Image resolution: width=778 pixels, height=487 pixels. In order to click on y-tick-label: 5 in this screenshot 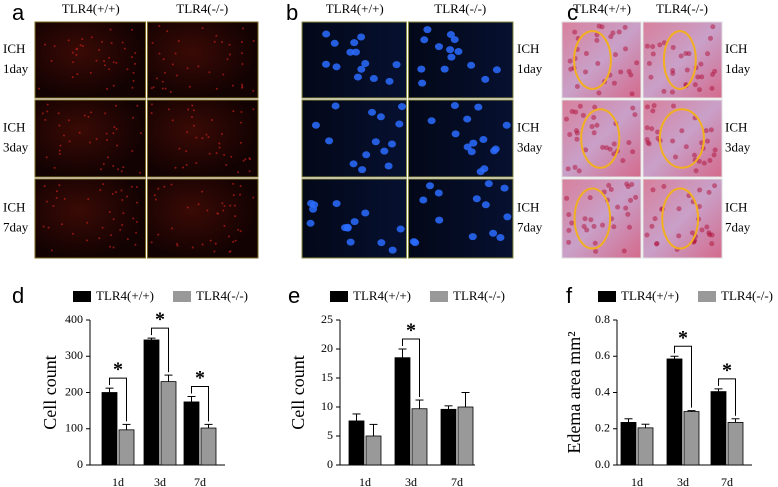, I will do `click(330, 435)`.